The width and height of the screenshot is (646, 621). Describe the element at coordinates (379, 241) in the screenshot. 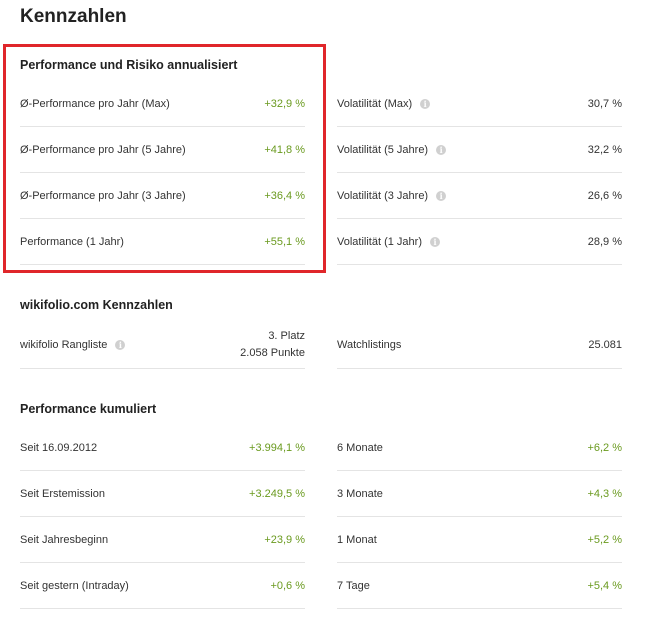

I see `kpi-label: Volatilität (1 Jahr)` at that location.